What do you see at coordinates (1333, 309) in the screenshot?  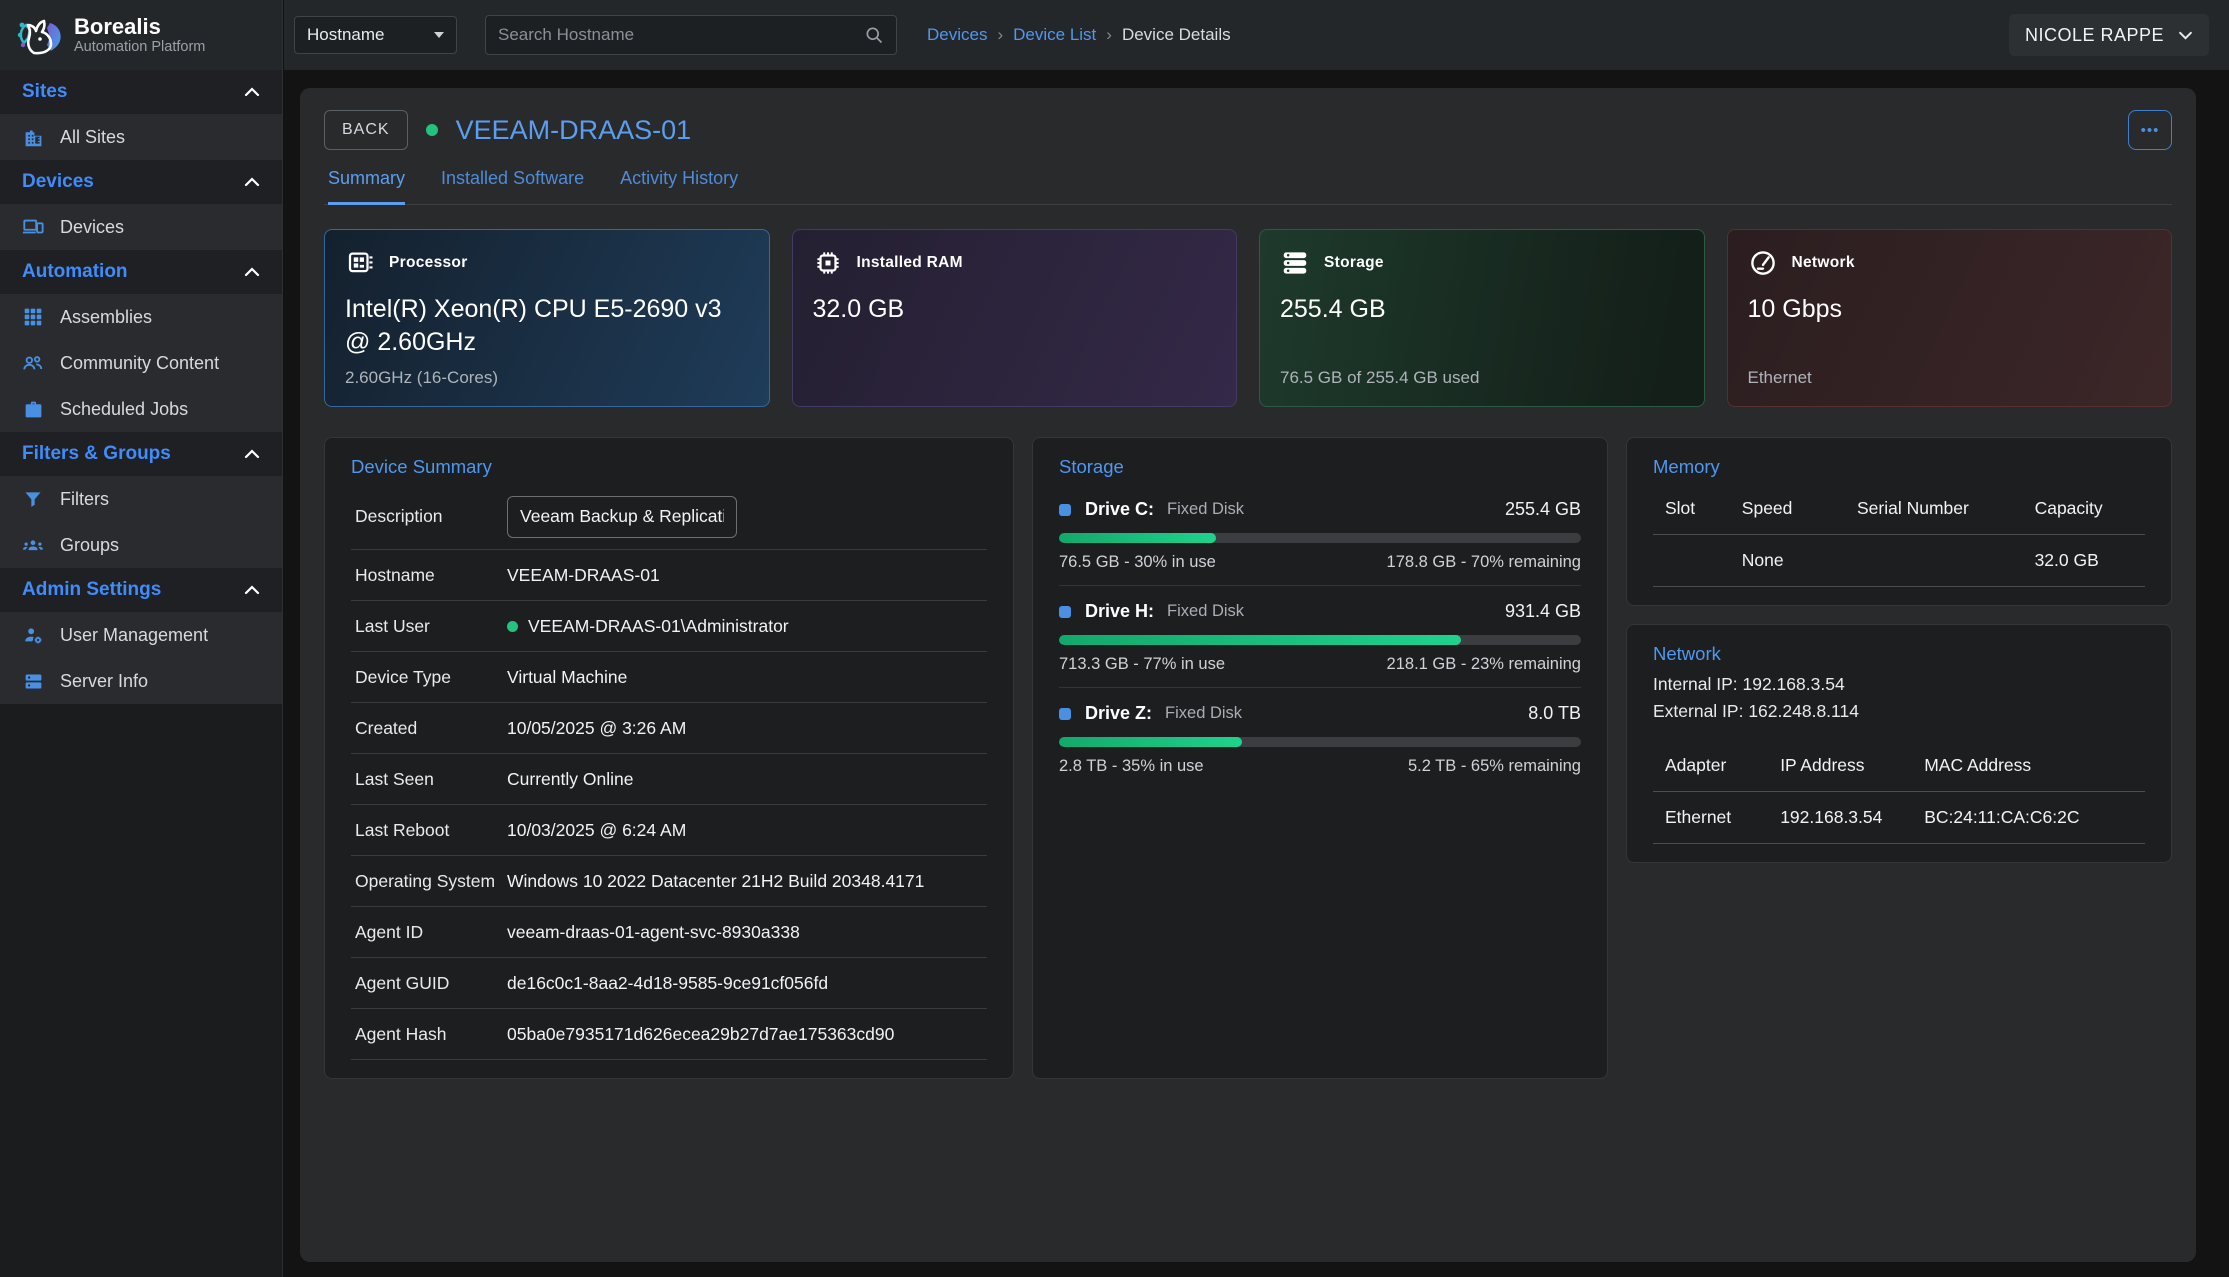 I see `storage-value: 255.4 GB` at bounding box center [1333, 309].